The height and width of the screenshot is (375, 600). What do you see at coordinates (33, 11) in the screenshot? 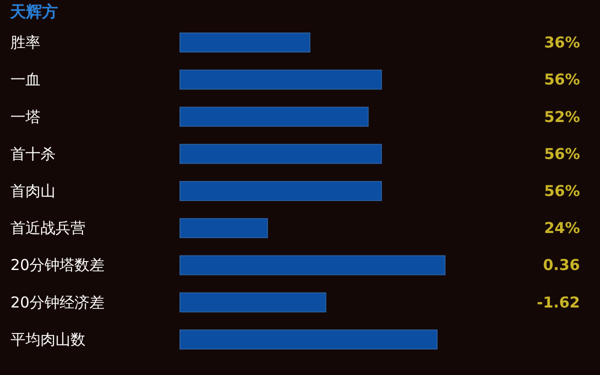
I see `text: 天辉方` at bounding box center [33, 11].